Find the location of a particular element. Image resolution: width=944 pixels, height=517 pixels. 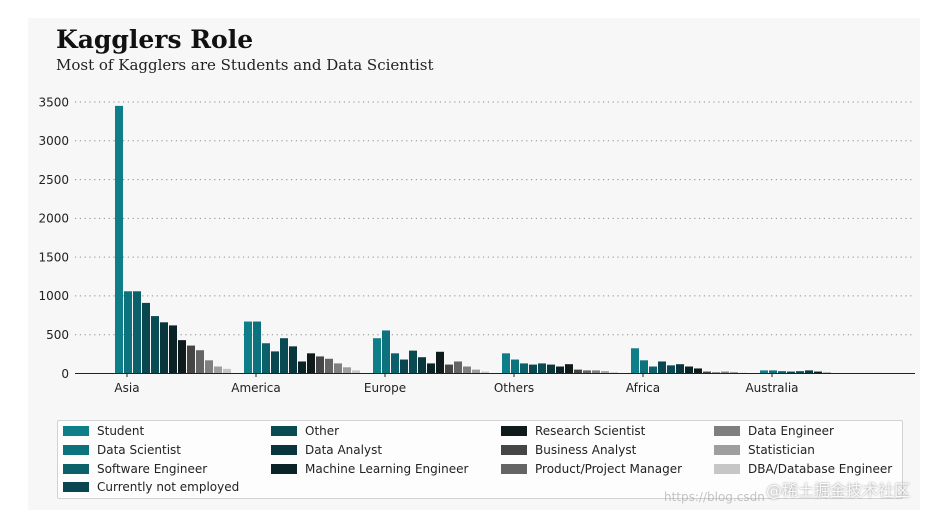

bar-machine-learning-engineer-europe is located at coordinates (431, 368).